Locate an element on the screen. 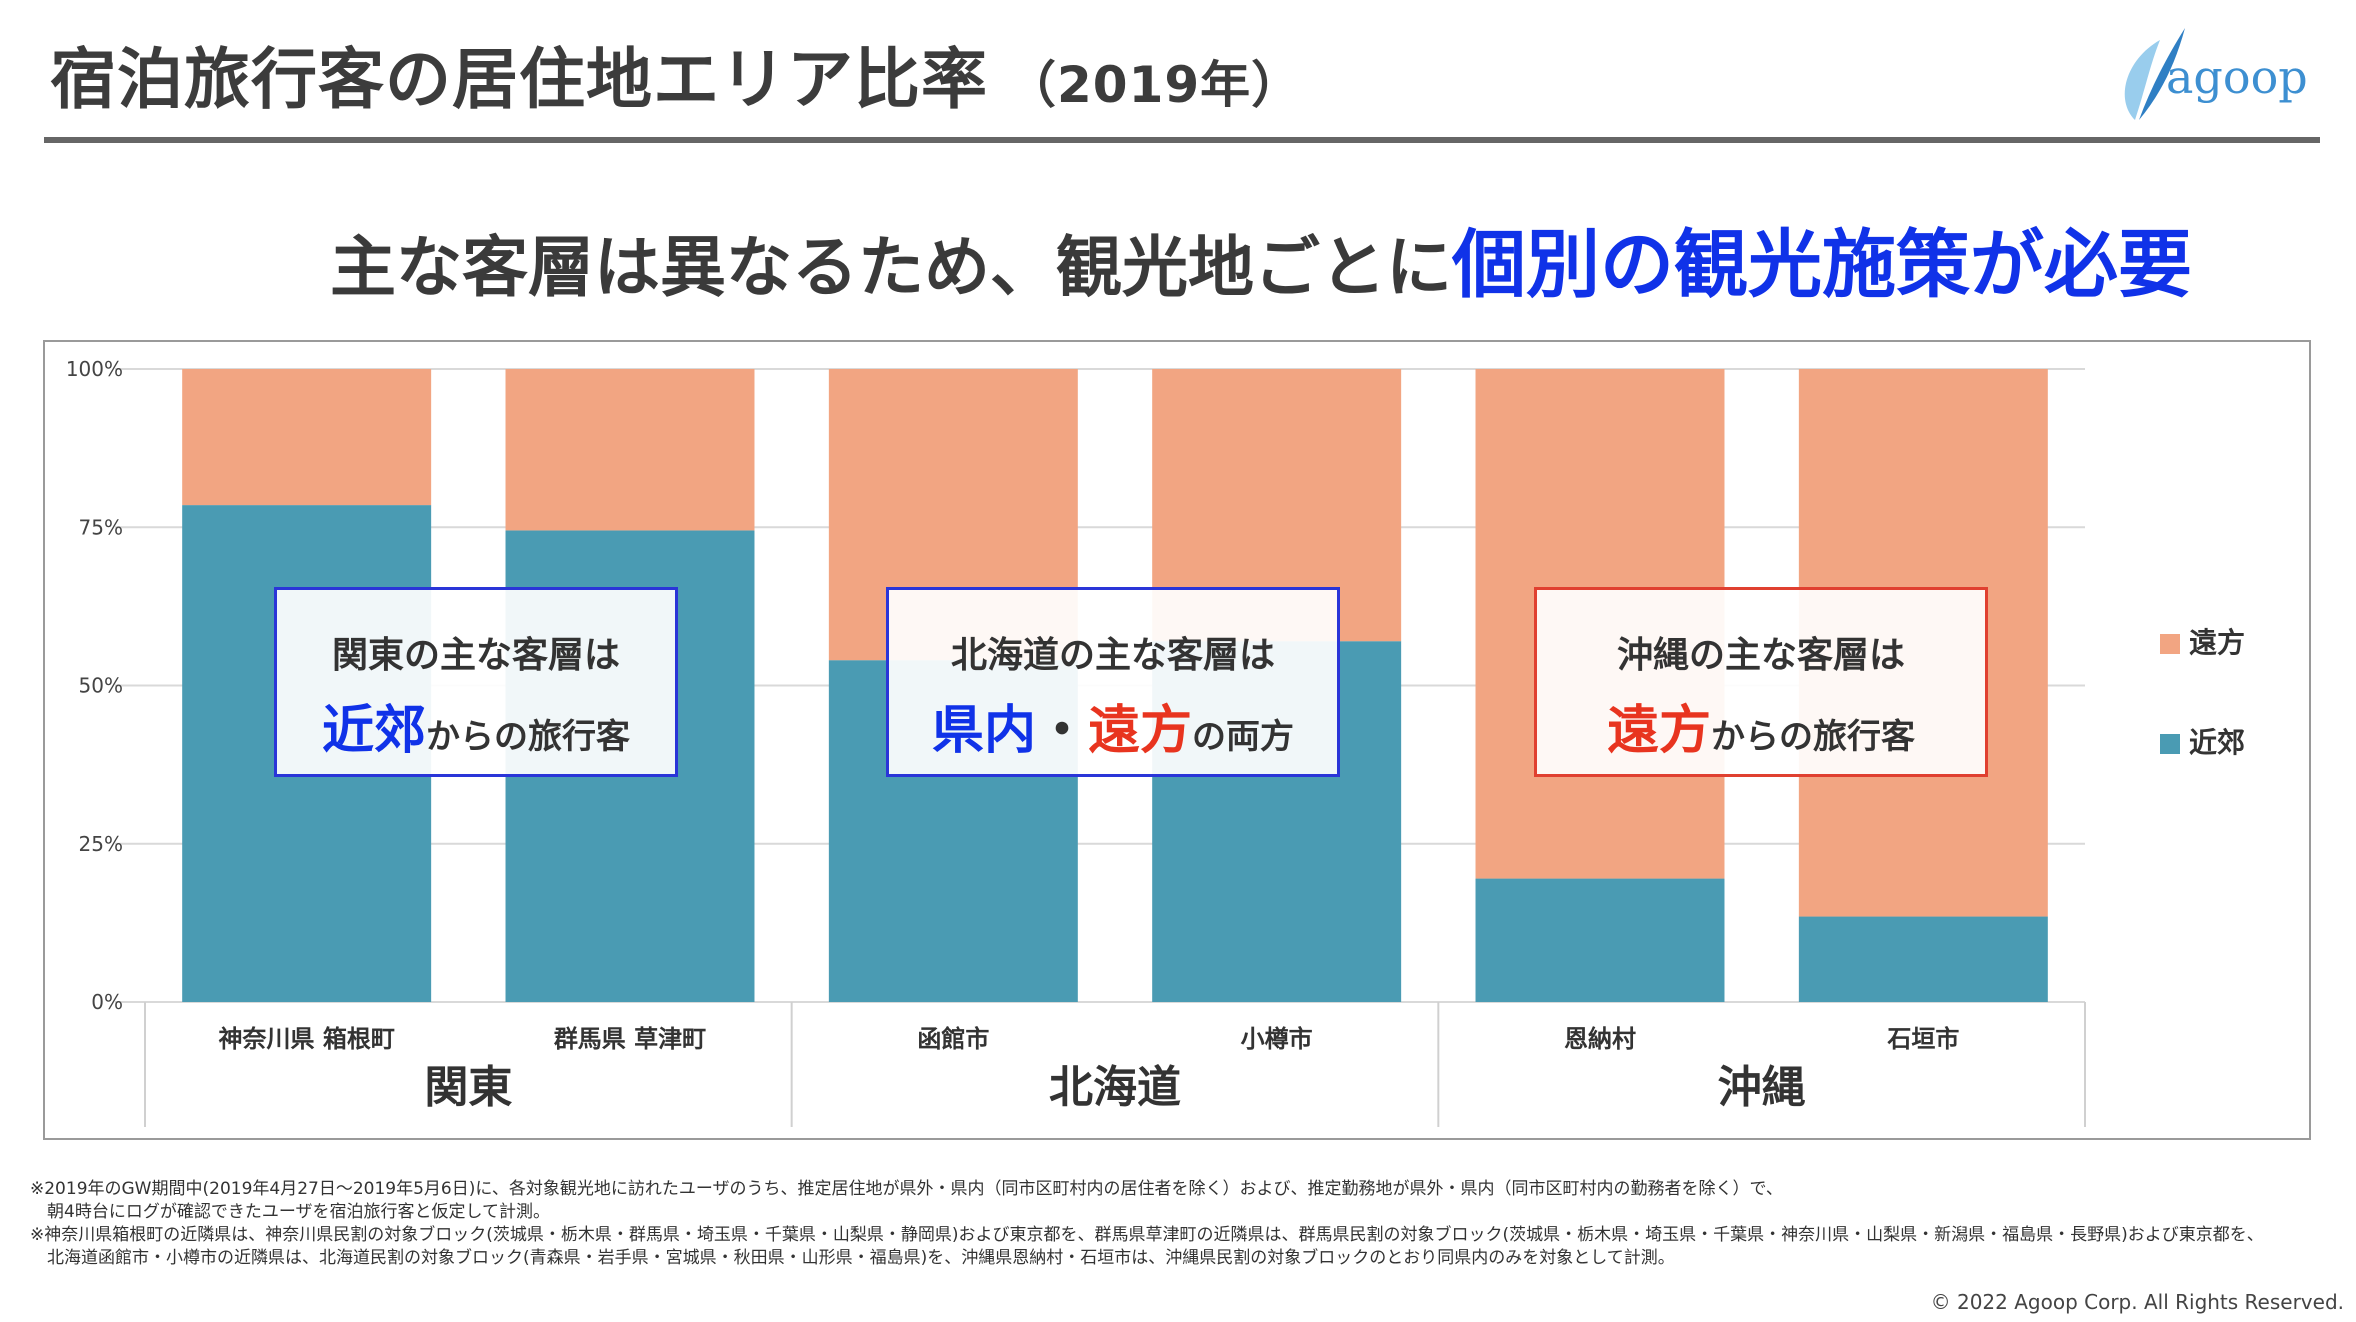  headline-emphasis: 個別の観光施策が必要 is located at coordinates (1822, 265).